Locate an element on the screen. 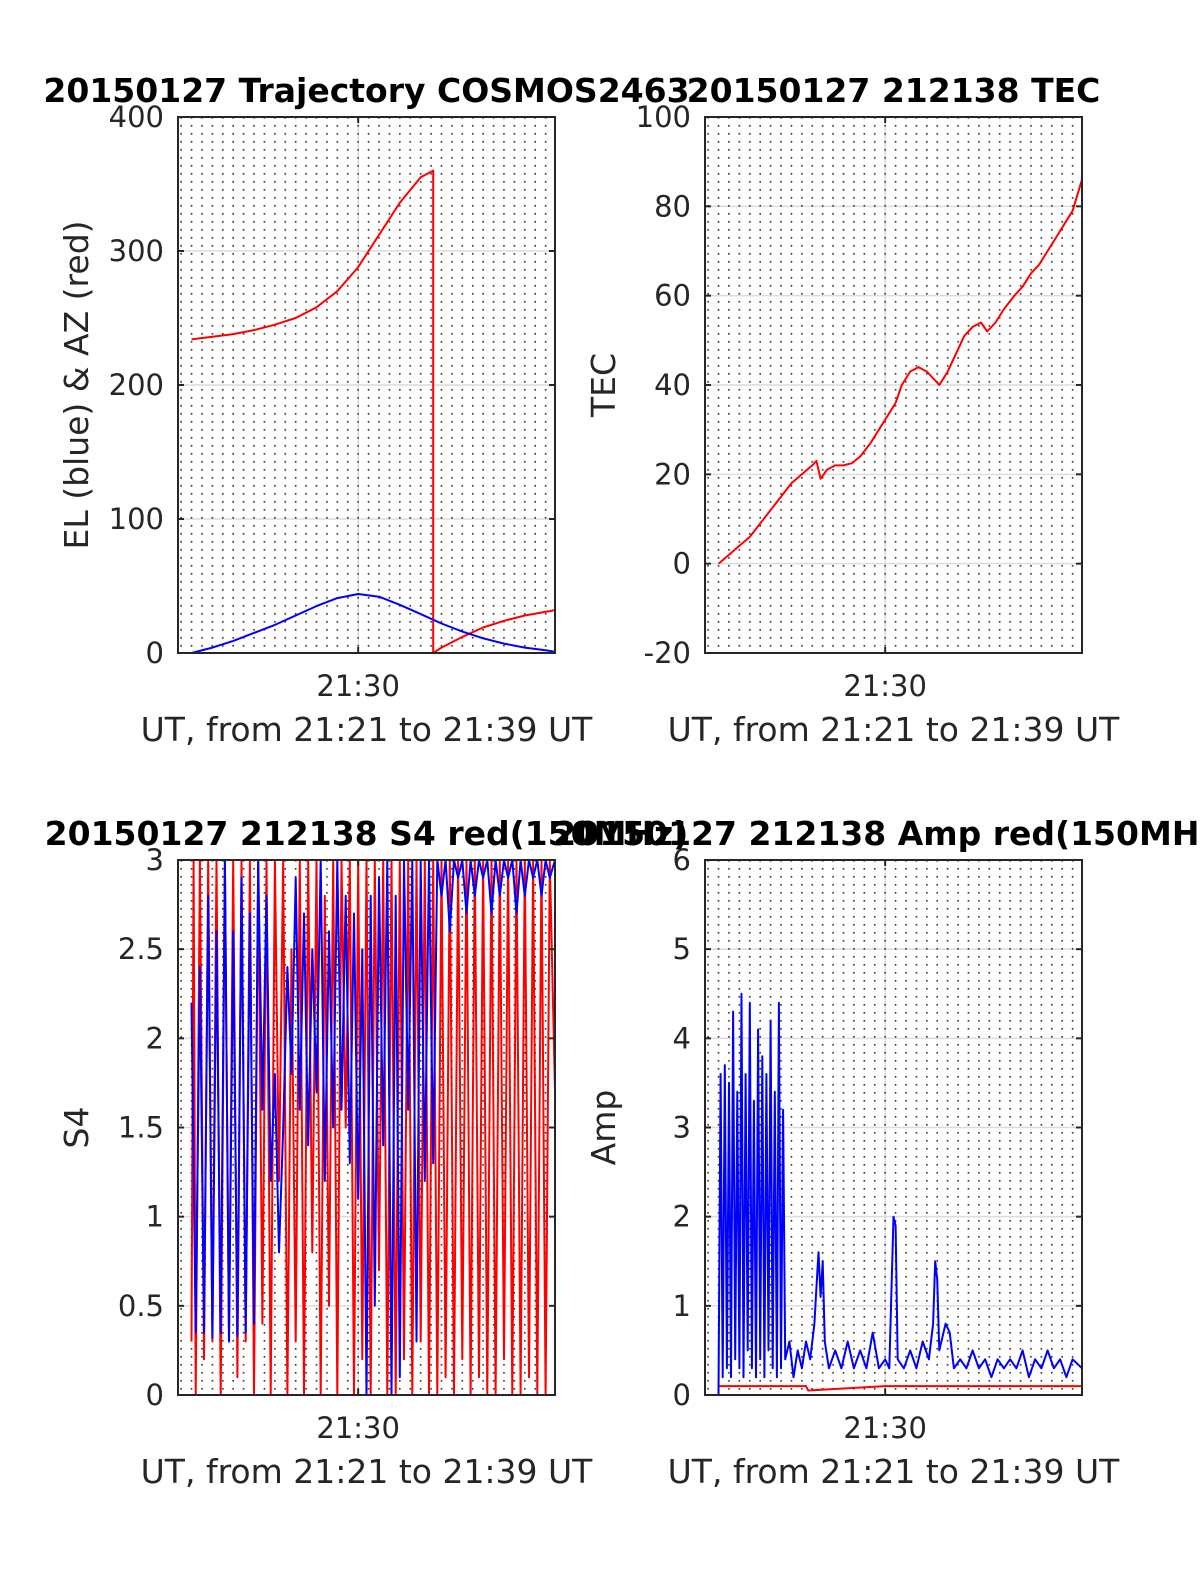 This screenshot has height=1575, width=1200. chart-title: 20150127 212138 S4 red(150MHz) is located at coordinates (367, 833).